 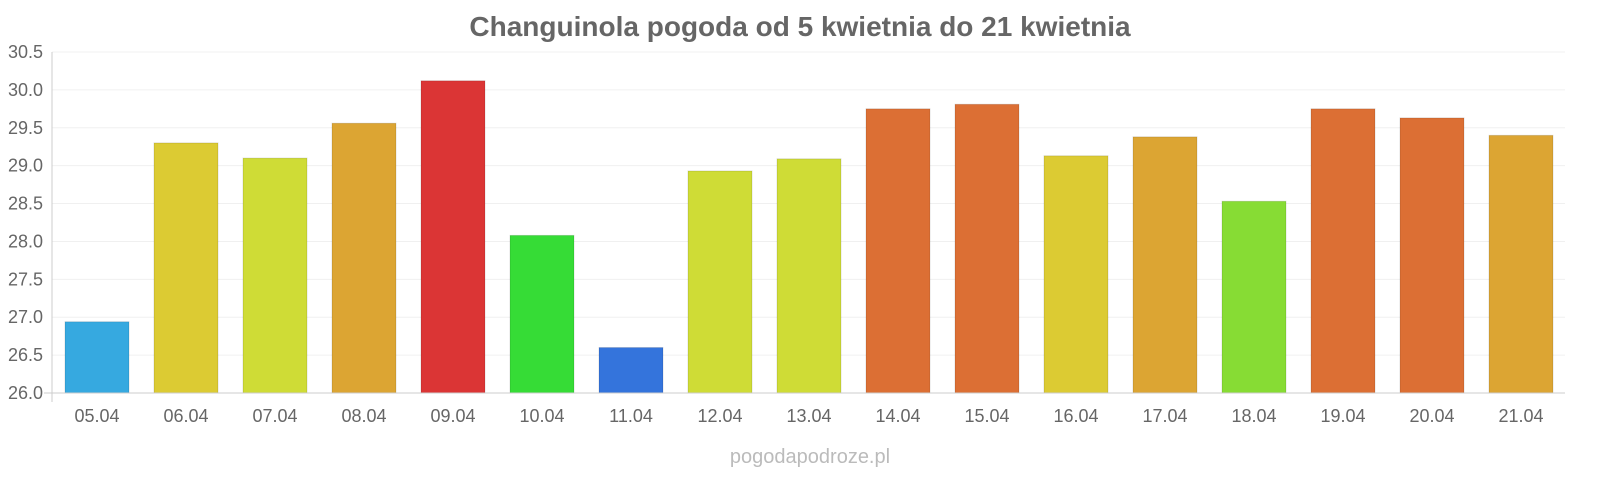 I want to click on bar-11.04, so click(x=631, y=370).